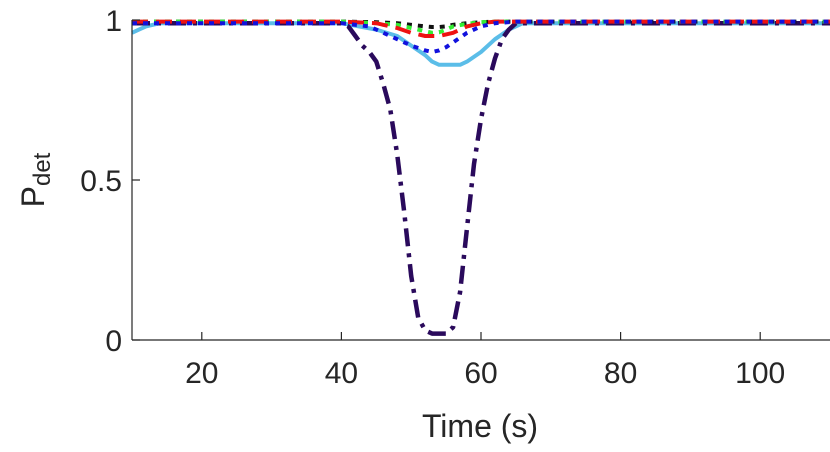 This screenshot has width=830, height=452. What do you see at coordinates (101, 181) in the screenshot?
I see `y-tick-label: 0.5` at bounding box center [101, 181].